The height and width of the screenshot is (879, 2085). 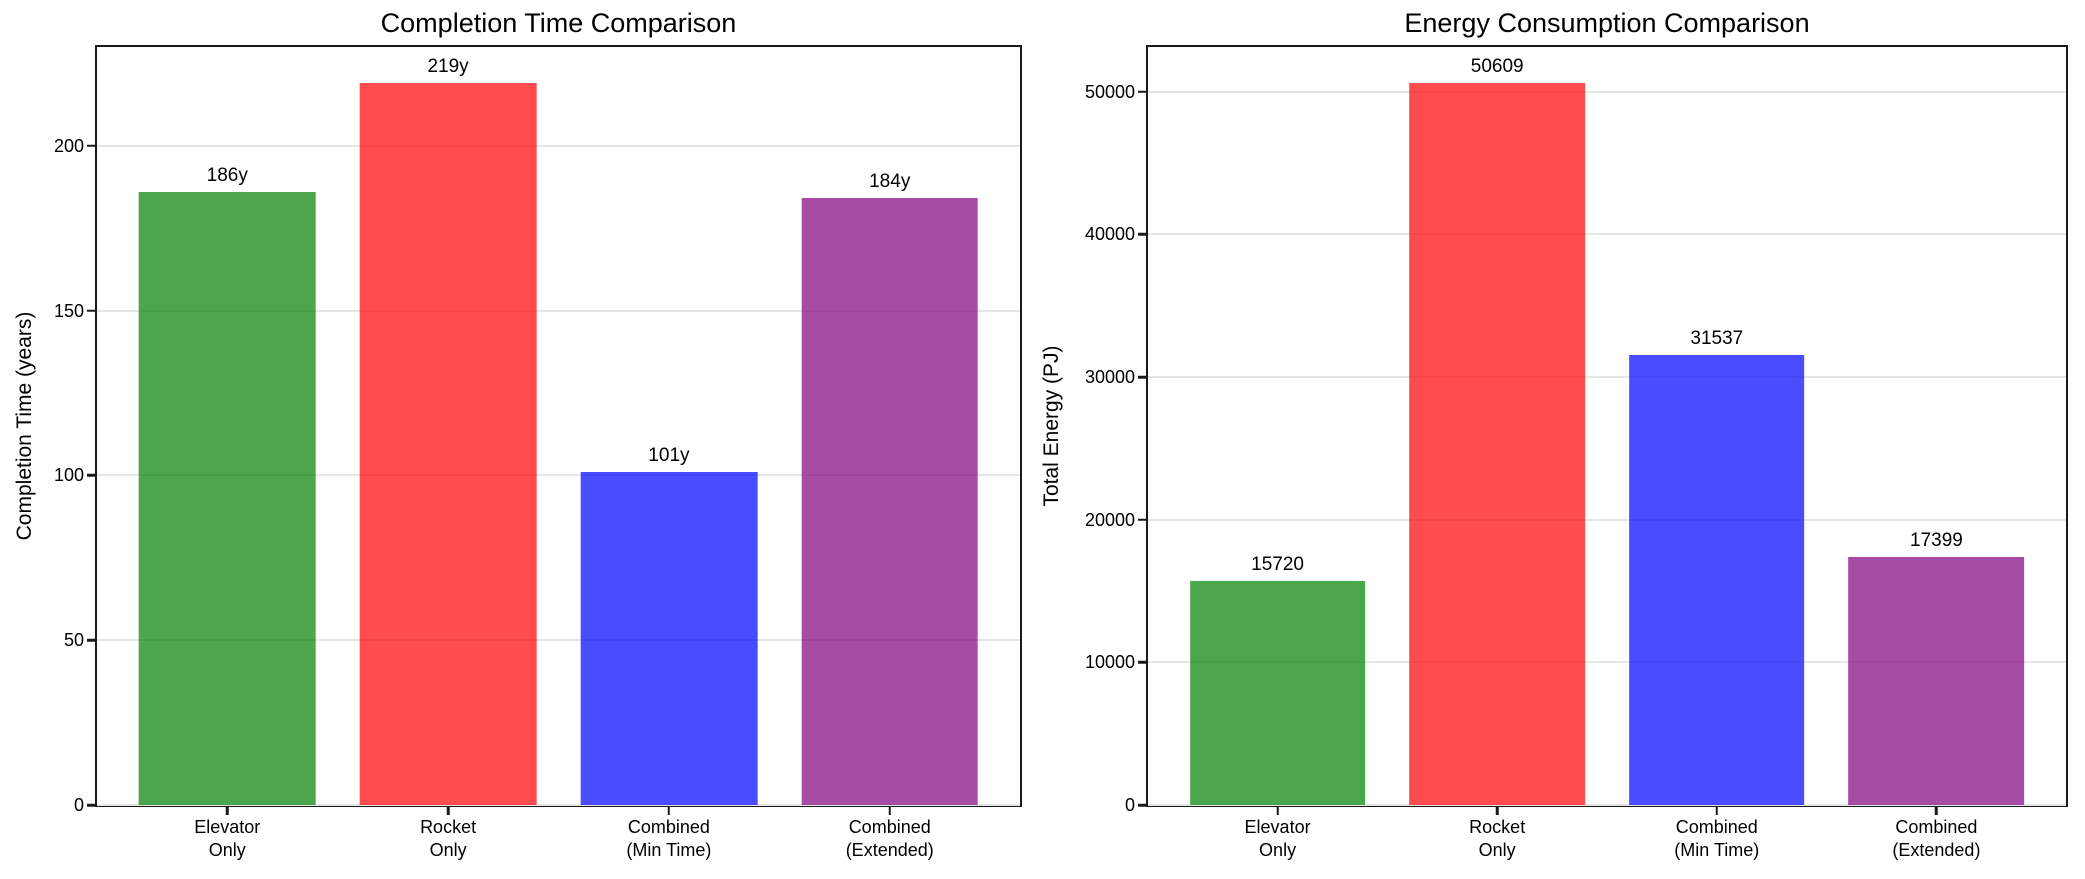 What do you see at coordinates (1497, 67) in the screenshot?
I see `bar-value-label-rocket-only: 50609` at bounding box center [1497, 67].